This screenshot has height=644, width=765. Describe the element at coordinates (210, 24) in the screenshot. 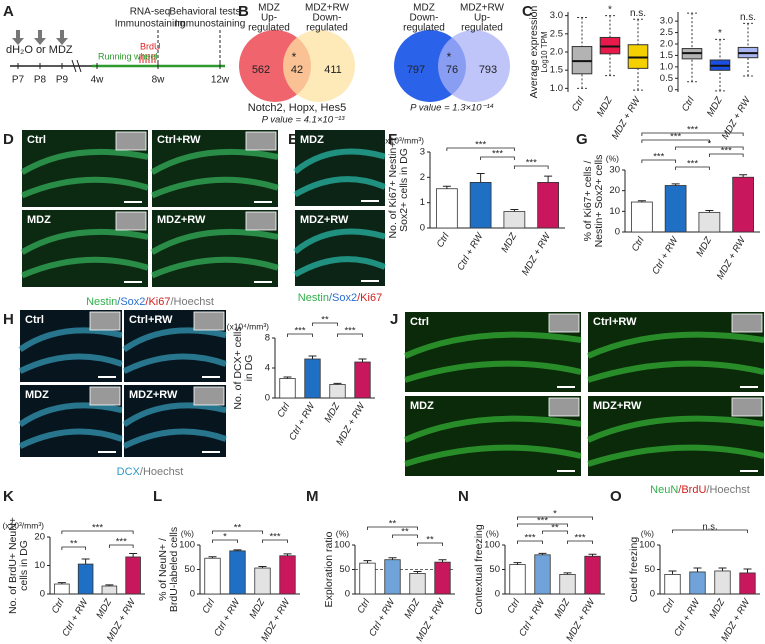

I see `event-label: Immunostaining` at that location.